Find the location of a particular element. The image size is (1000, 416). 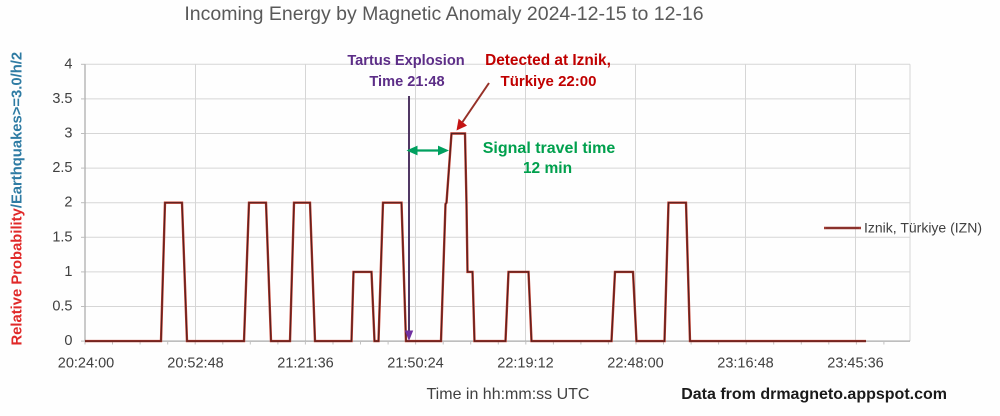

svg-text: Türkiye 22:00 is located at coordinates (549, 81).